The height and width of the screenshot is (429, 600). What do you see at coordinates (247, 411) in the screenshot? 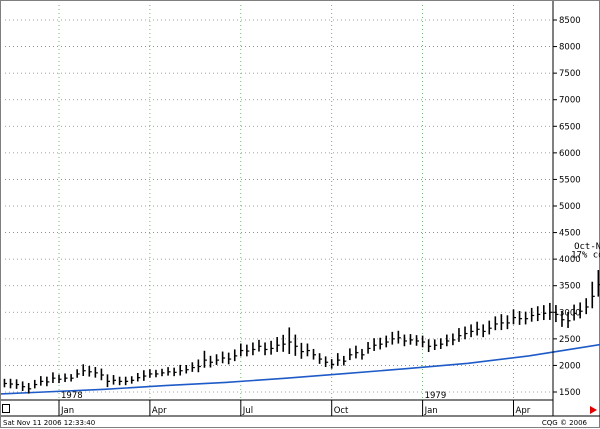
I see `x-tick-label: Jul` at bounding box center [247, 411].